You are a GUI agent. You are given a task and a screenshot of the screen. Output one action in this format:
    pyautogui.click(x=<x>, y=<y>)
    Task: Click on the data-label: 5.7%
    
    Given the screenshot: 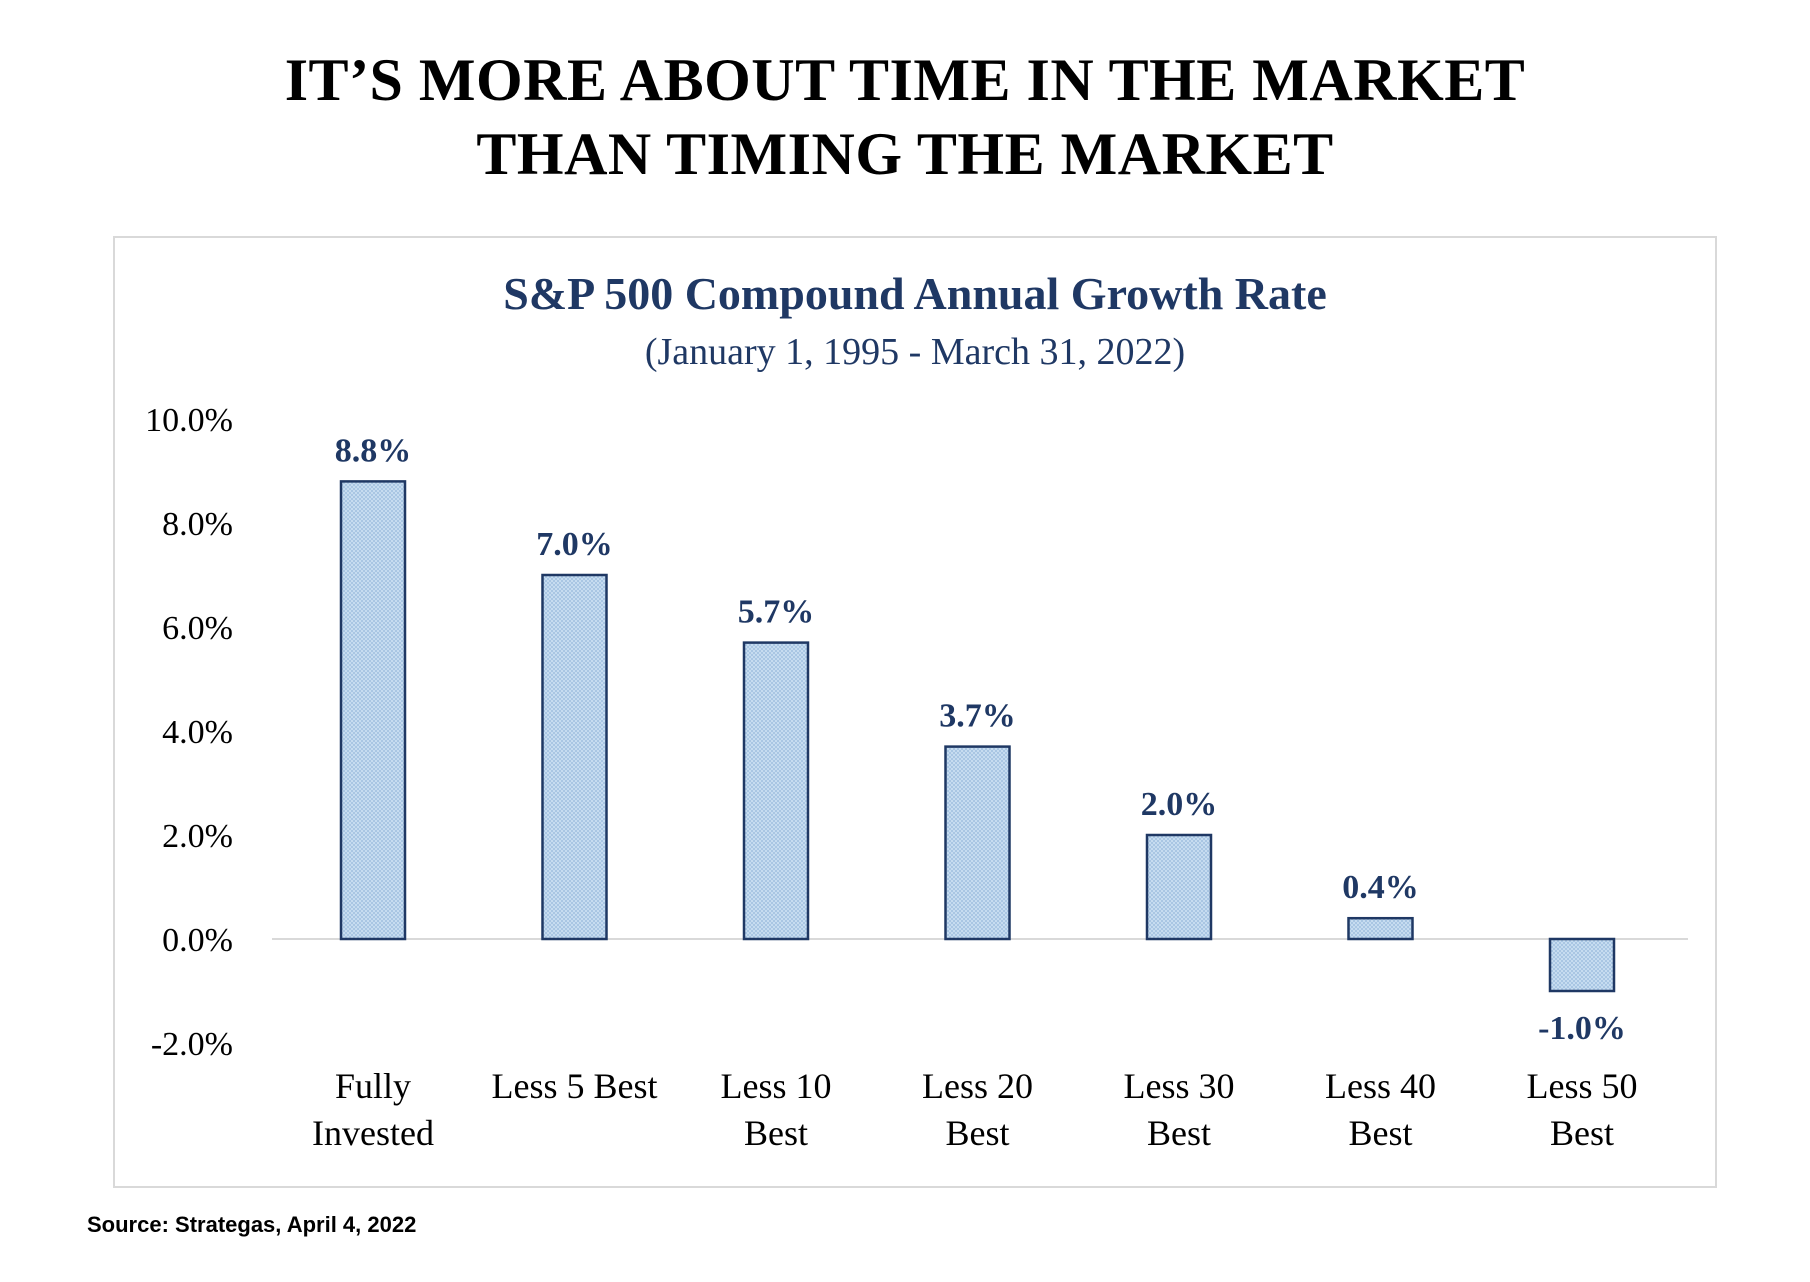 What is the action you would take?
    pyautogui.click(x=776, y=612)
    